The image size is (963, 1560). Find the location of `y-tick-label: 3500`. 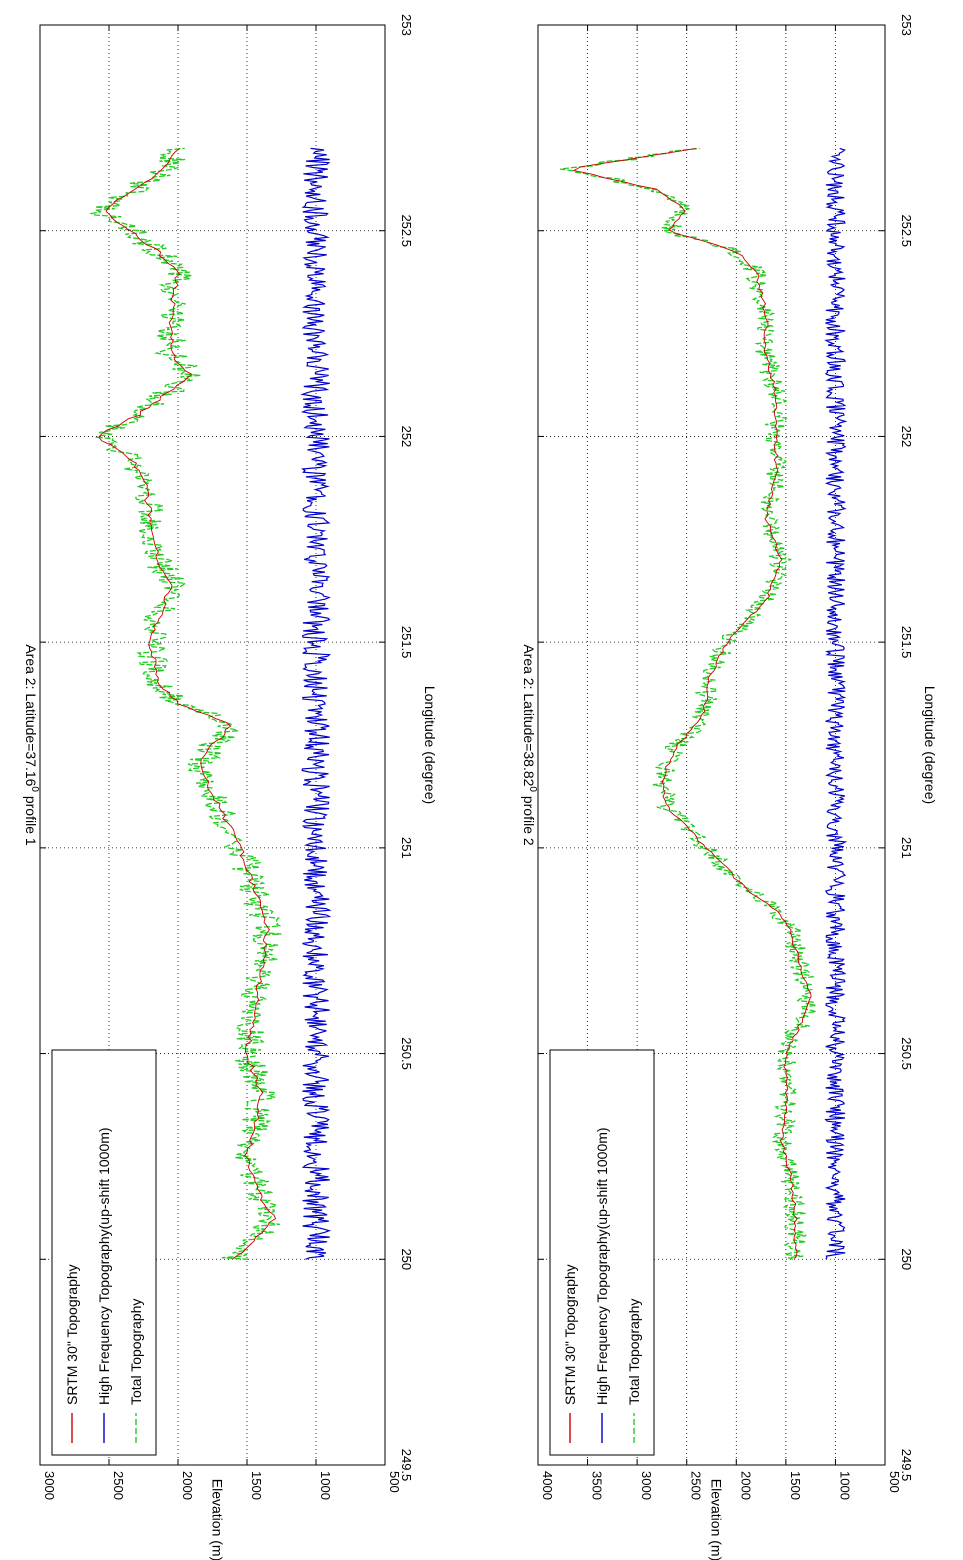

y-tick-label: 3500 is located at coordinates (597, 1485).